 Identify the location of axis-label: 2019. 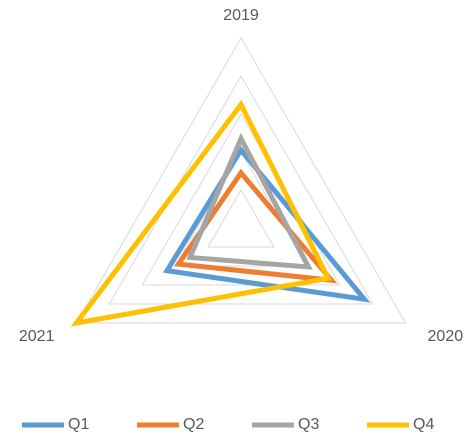
(241, 15).